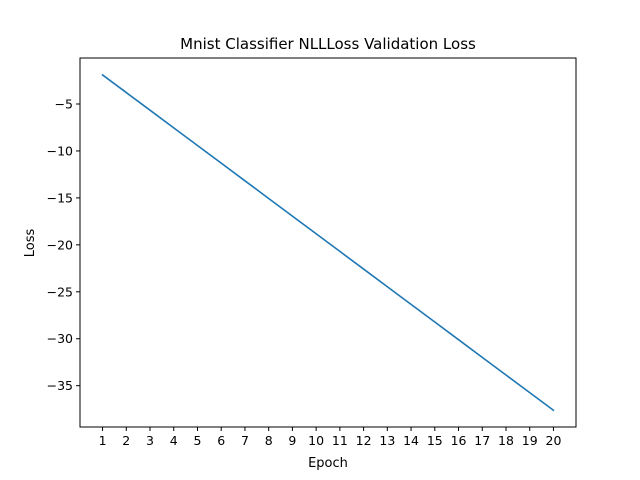  I want to click on y-tick-label: −25, so click(60, 291).